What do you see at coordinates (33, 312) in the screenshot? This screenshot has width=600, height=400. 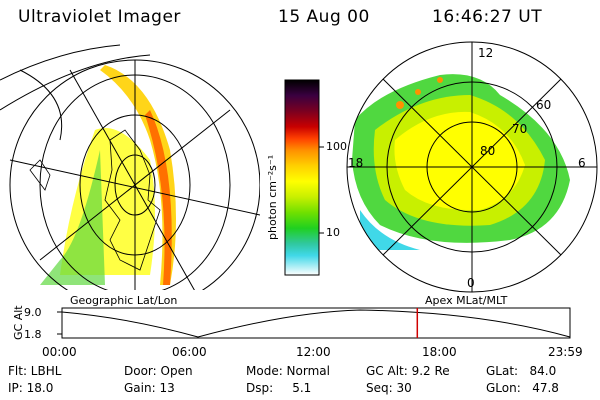 I see `altitude-ytick-9: 9.0` at bounding box center [33, 312].